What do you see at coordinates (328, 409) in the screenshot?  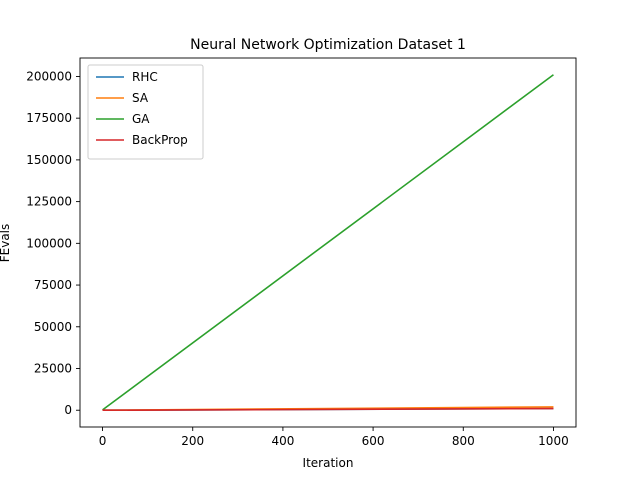 I see `series-line-backprop` at bounding box center [328, 409].